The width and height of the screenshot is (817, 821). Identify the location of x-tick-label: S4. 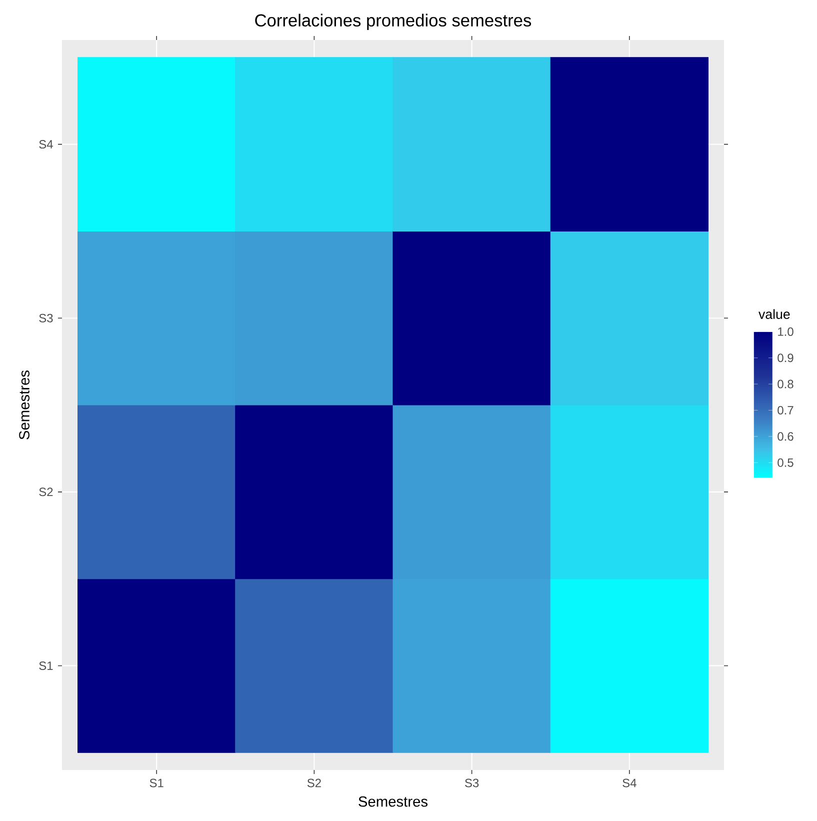
(629, 783).